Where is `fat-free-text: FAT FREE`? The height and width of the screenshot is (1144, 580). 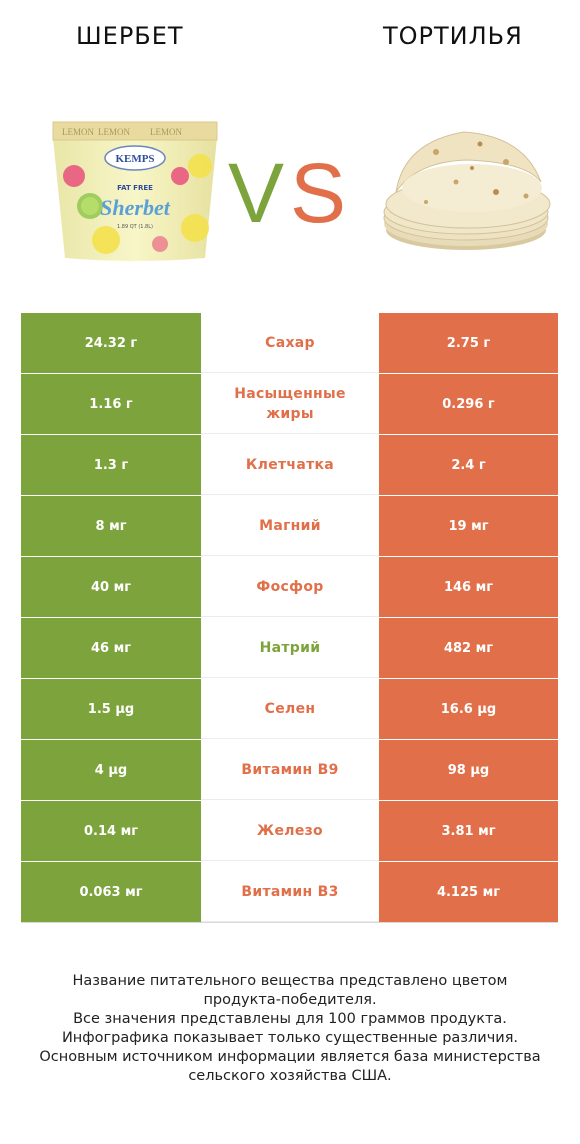 fat-free-text: FAT FREE is located at coordinates (135, 188).